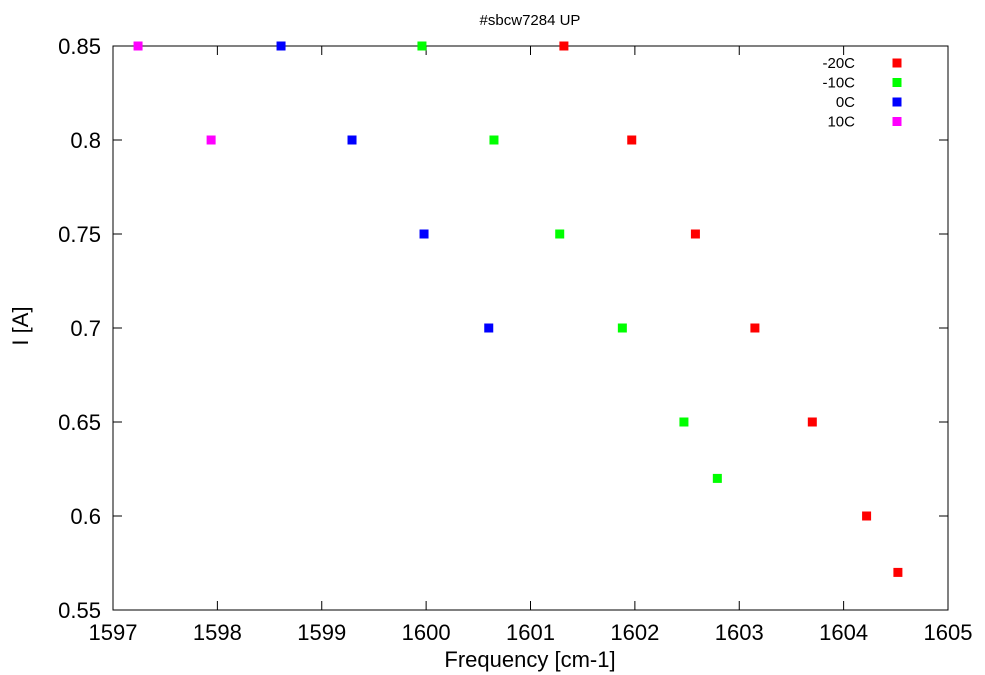 Image resolution: width=985 pixels, height=675 pixels. Describe the element at coordinates (843, 632) in the screenshot. I see `x-tick-label: 1604` at that location.